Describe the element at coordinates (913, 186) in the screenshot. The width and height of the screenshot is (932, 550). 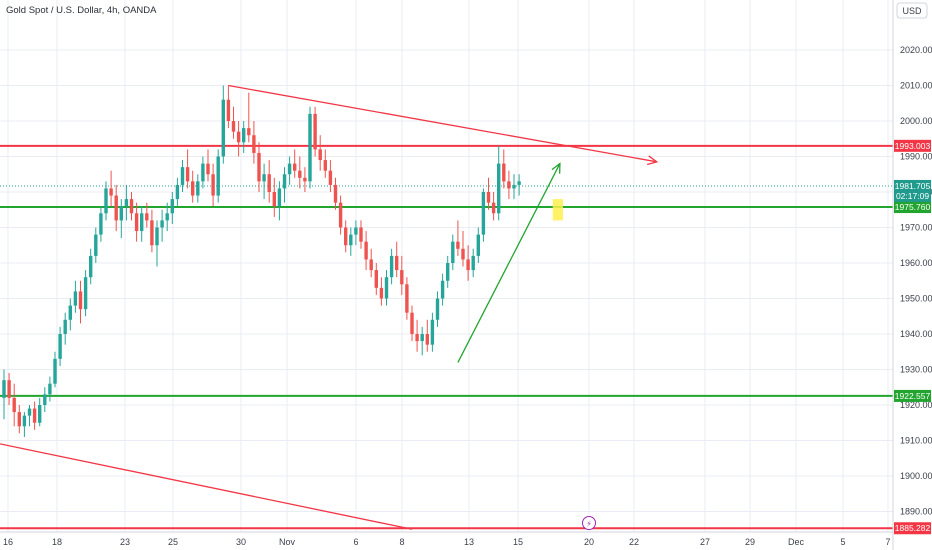
I see `last-price-value: 1981.705` at that location.